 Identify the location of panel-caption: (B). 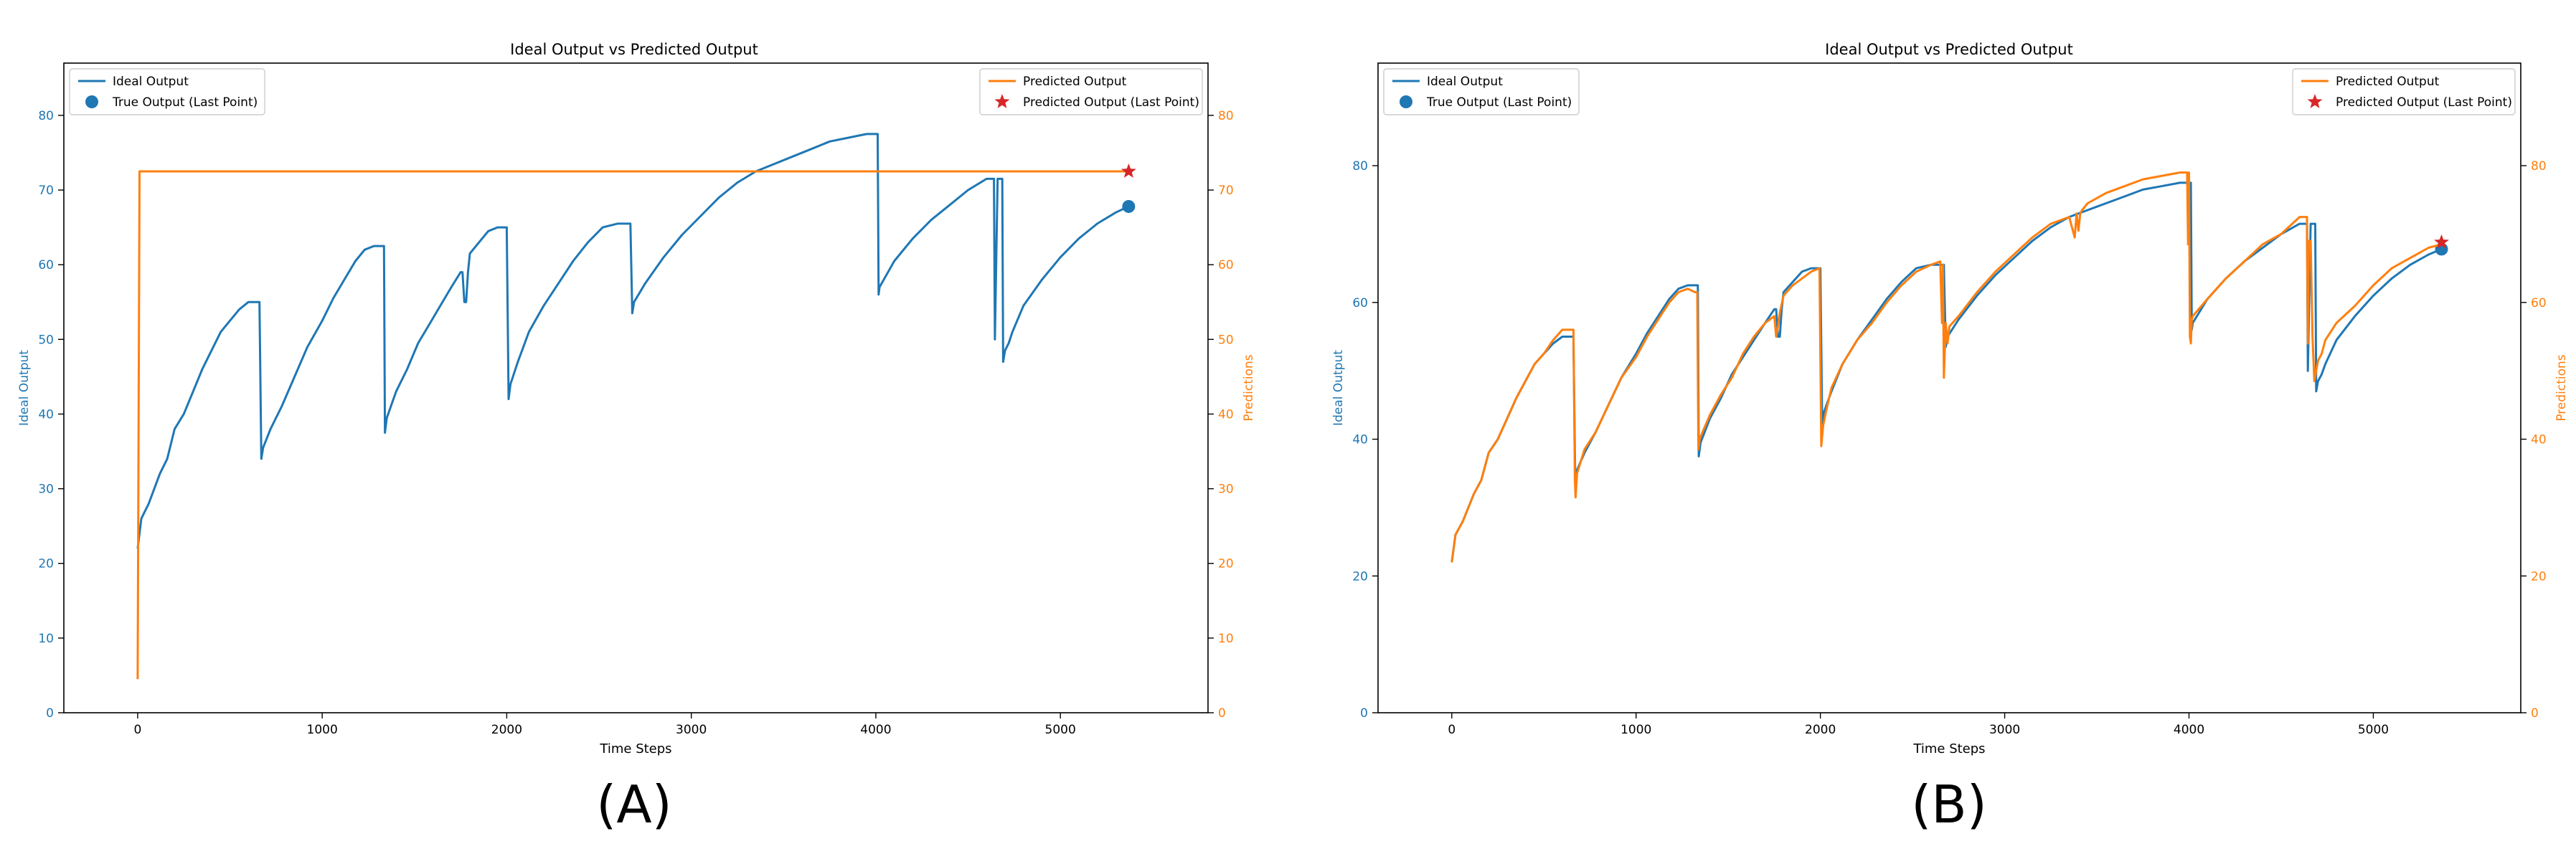
(1949, 804).